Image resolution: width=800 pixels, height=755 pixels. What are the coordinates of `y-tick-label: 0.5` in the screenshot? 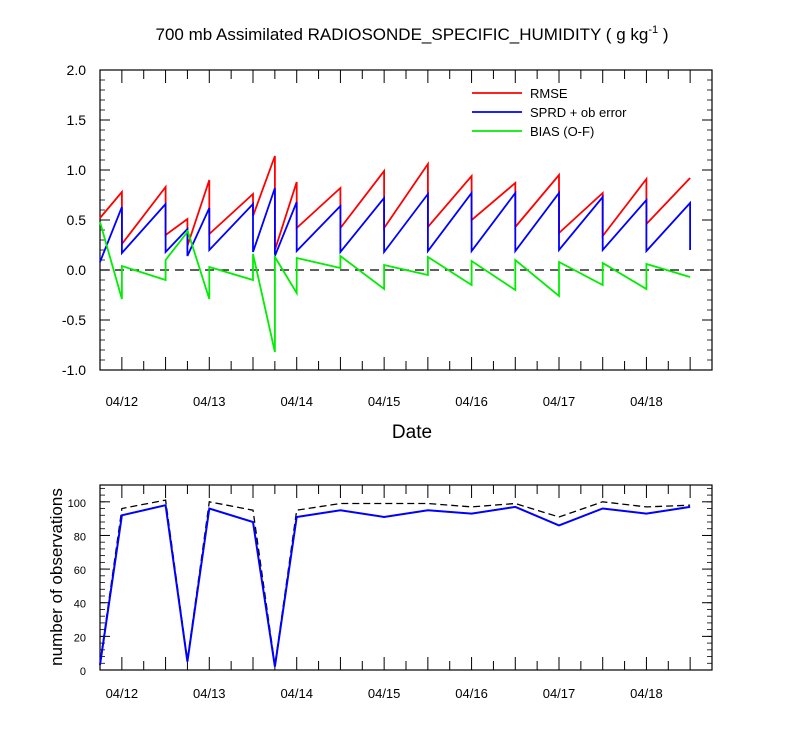 It's located at (77, 220).